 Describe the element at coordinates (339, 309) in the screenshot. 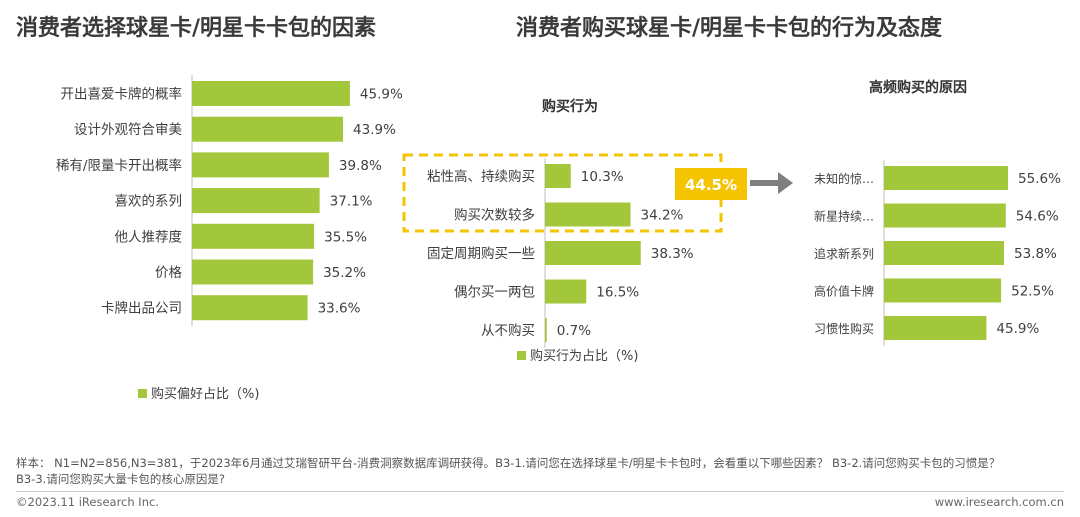

I see `value-label: 33.6%` at that location.